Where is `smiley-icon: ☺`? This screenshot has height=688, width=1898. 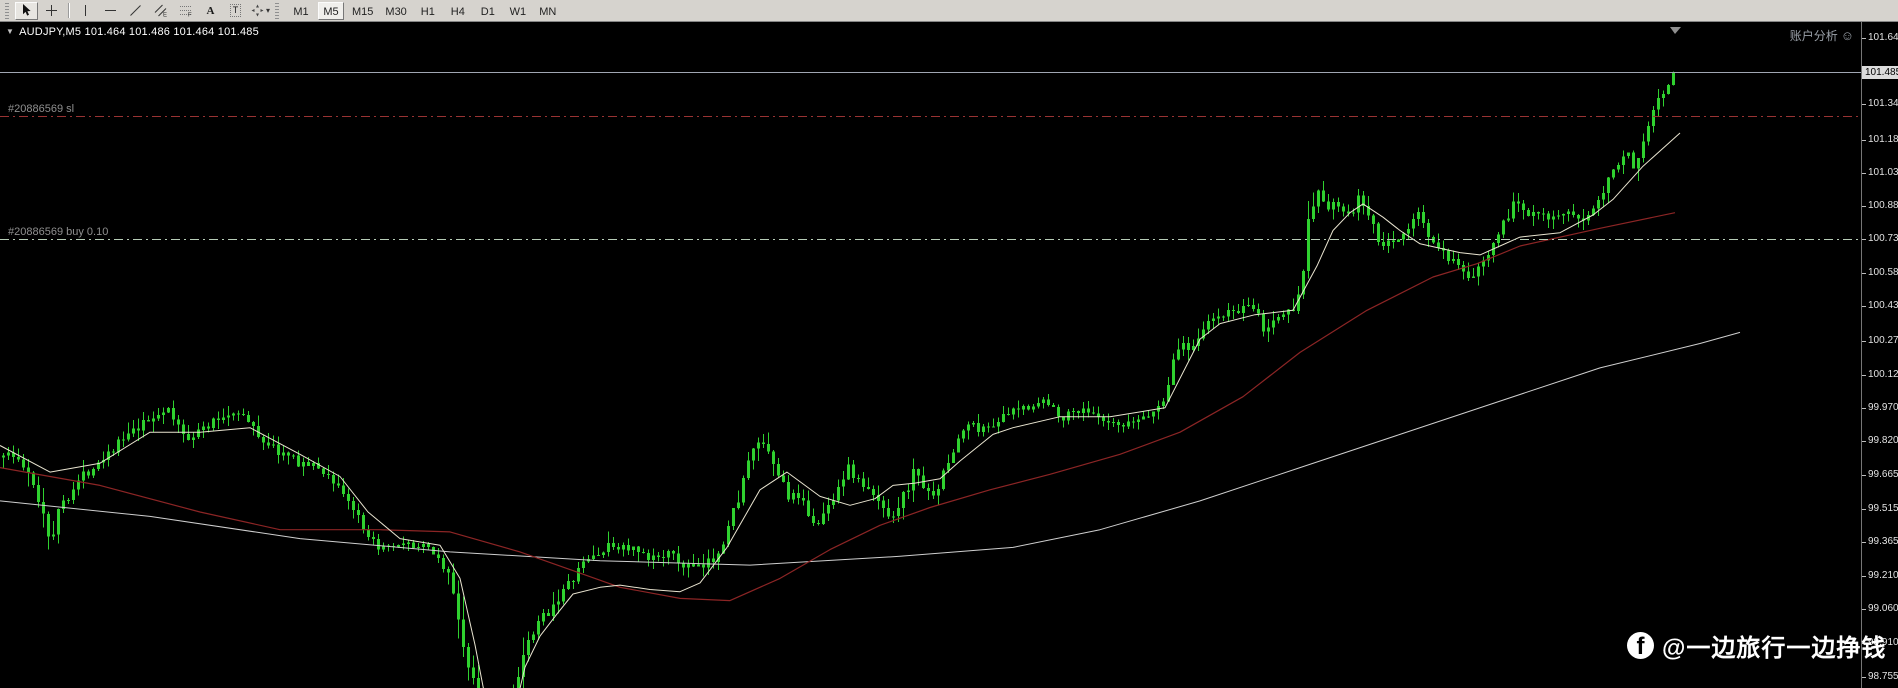 smiley-icon: ☺ is located at coordinates (1847, 35).